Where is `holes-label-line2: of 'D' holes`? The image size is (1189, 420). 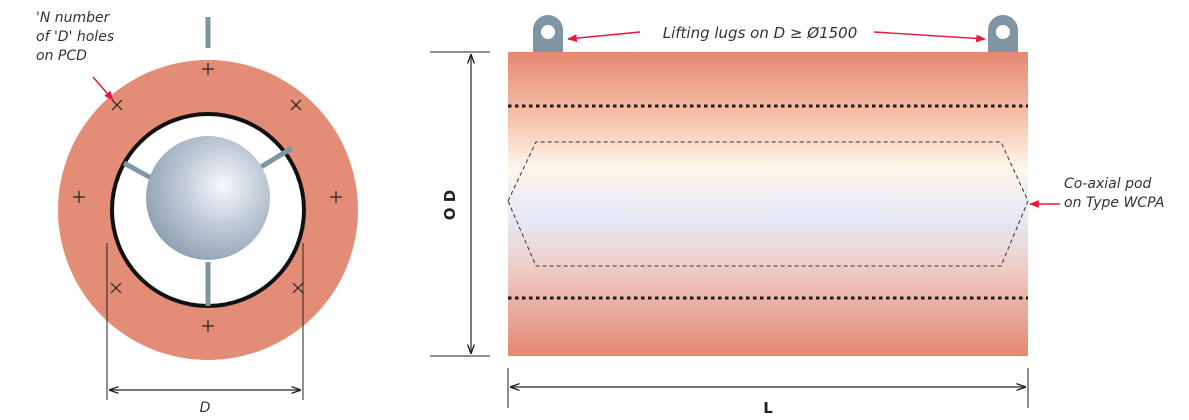
holes-label-line2: of 'D' holes is located at coordinates (75, 37).